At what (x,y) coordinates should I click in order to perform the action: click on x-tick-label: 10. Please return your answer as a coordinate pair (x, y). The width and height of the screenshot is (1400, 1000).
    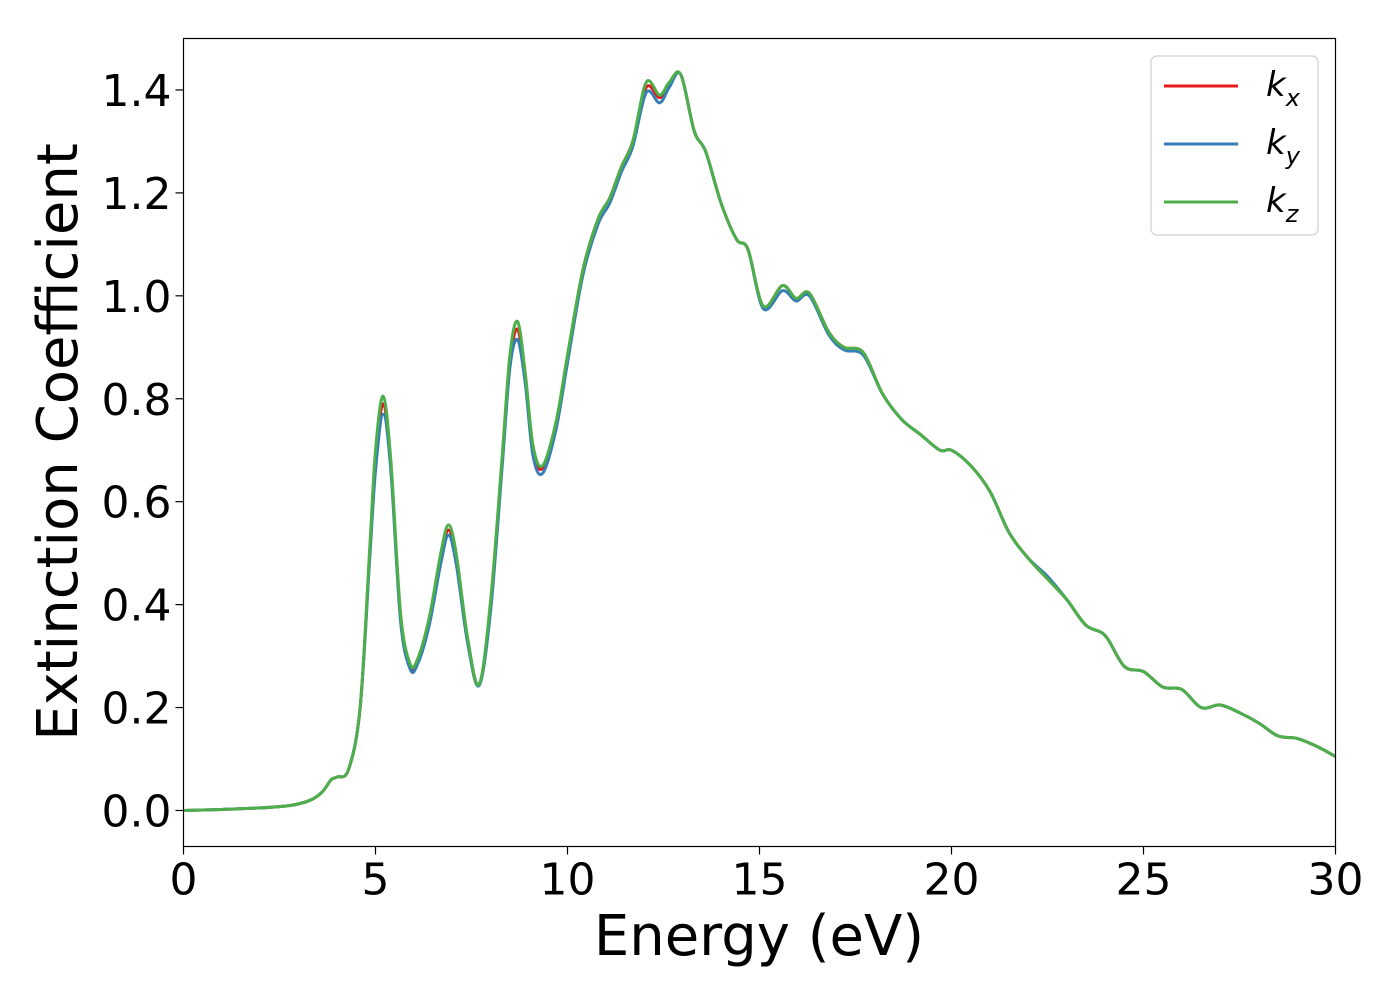
    Looking at the image, I should click on (568, 880).